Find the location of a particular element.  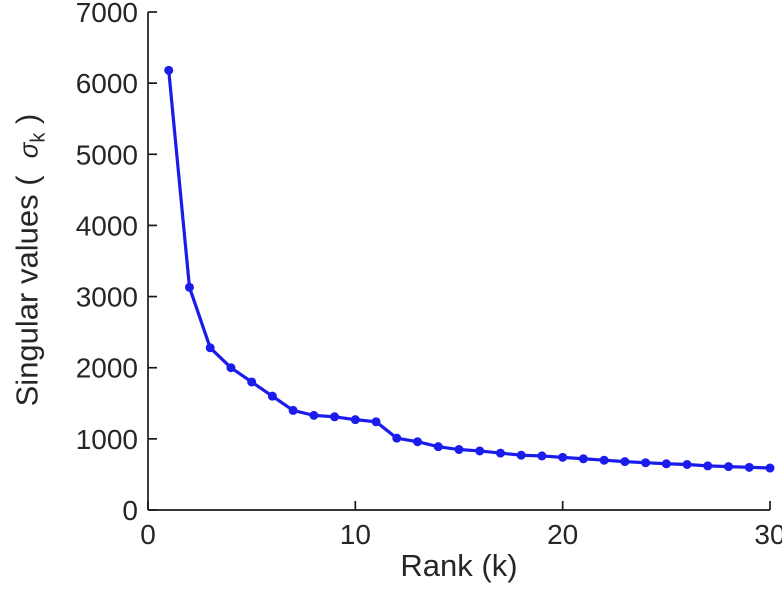

x-tick-label: 30 is located at coordinates (768, 534).